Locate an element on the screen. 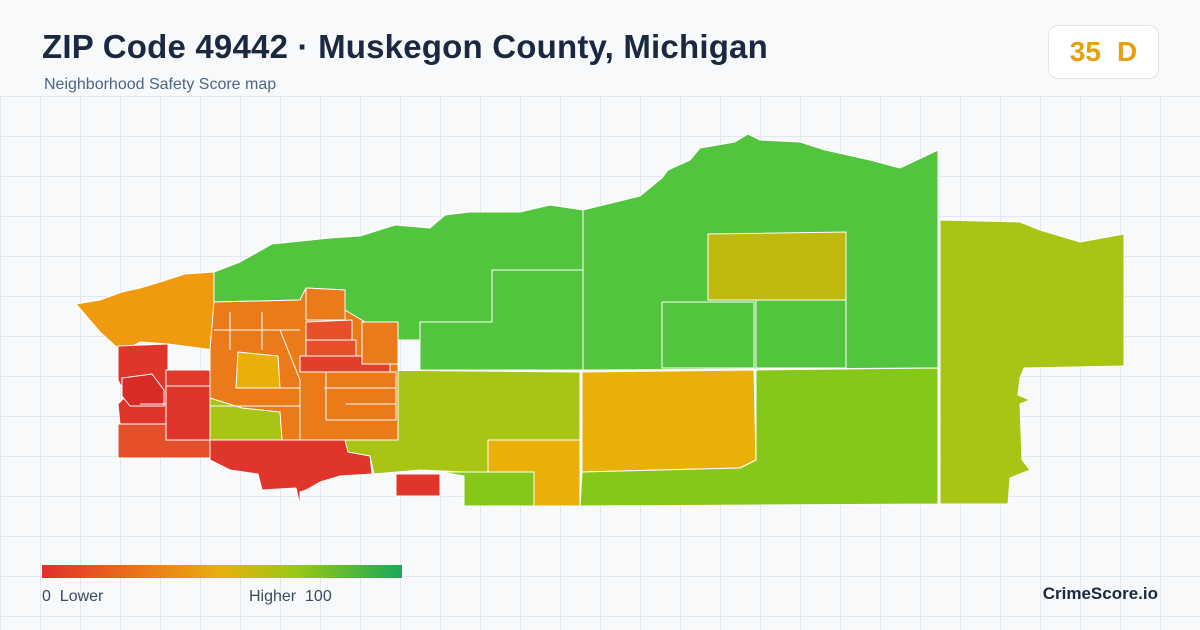 The height and width of the screenshot is (630, 1200). tract-lines is located at coordinates (268, 376).